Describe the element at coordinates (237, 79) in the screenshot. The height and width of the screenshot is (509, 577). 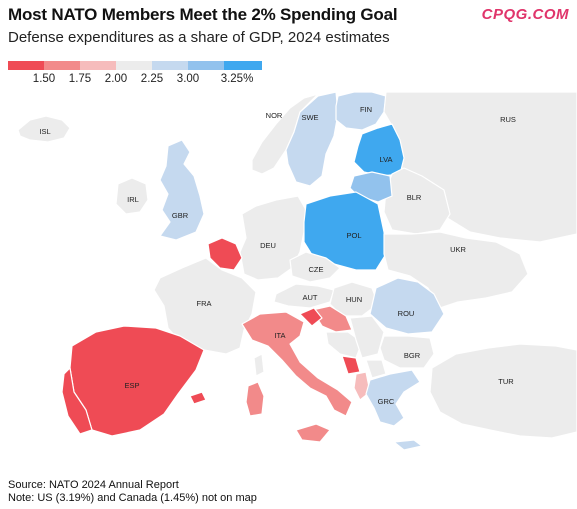
I see `legend-tick-6: 3.25%` at that location.